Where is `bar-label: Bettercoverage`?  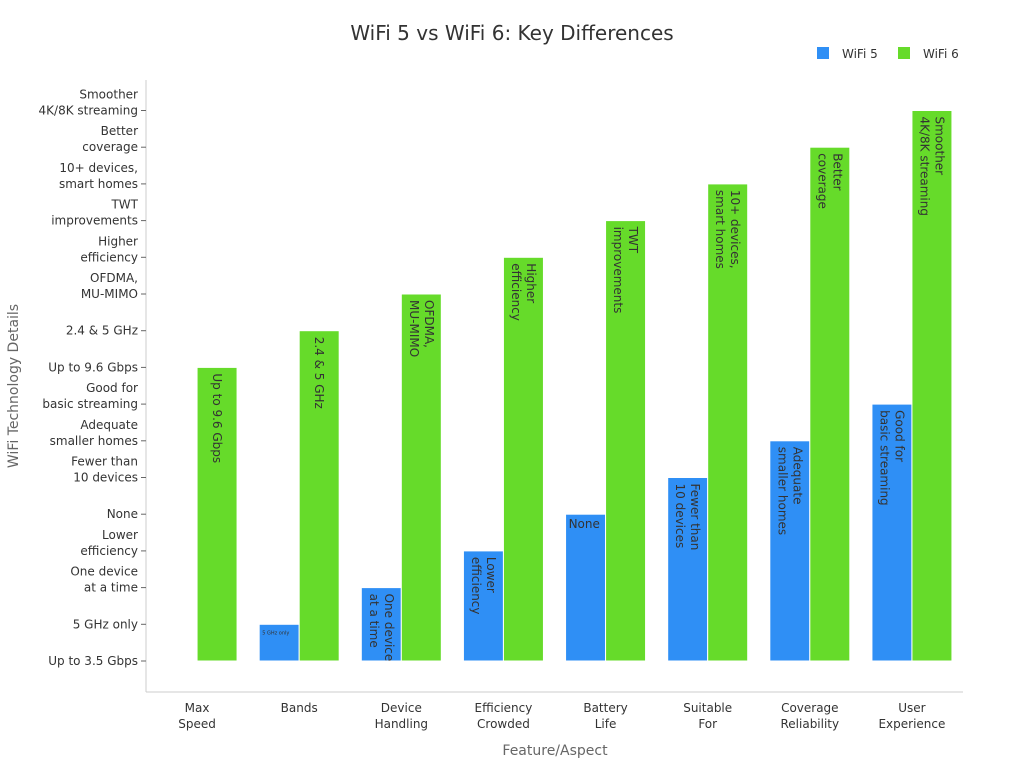 bar-label: Bettercoverage is located at coordinates (829, 181).